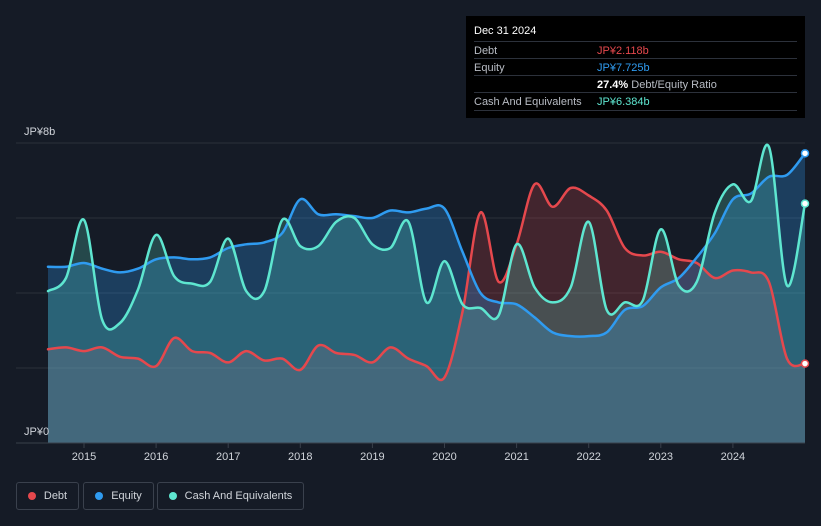  What do you see at coordinates (613, 85) in the screenshot?
I see `tooltip-ratio-value: 27.4%` at bounding box center [613, 85].